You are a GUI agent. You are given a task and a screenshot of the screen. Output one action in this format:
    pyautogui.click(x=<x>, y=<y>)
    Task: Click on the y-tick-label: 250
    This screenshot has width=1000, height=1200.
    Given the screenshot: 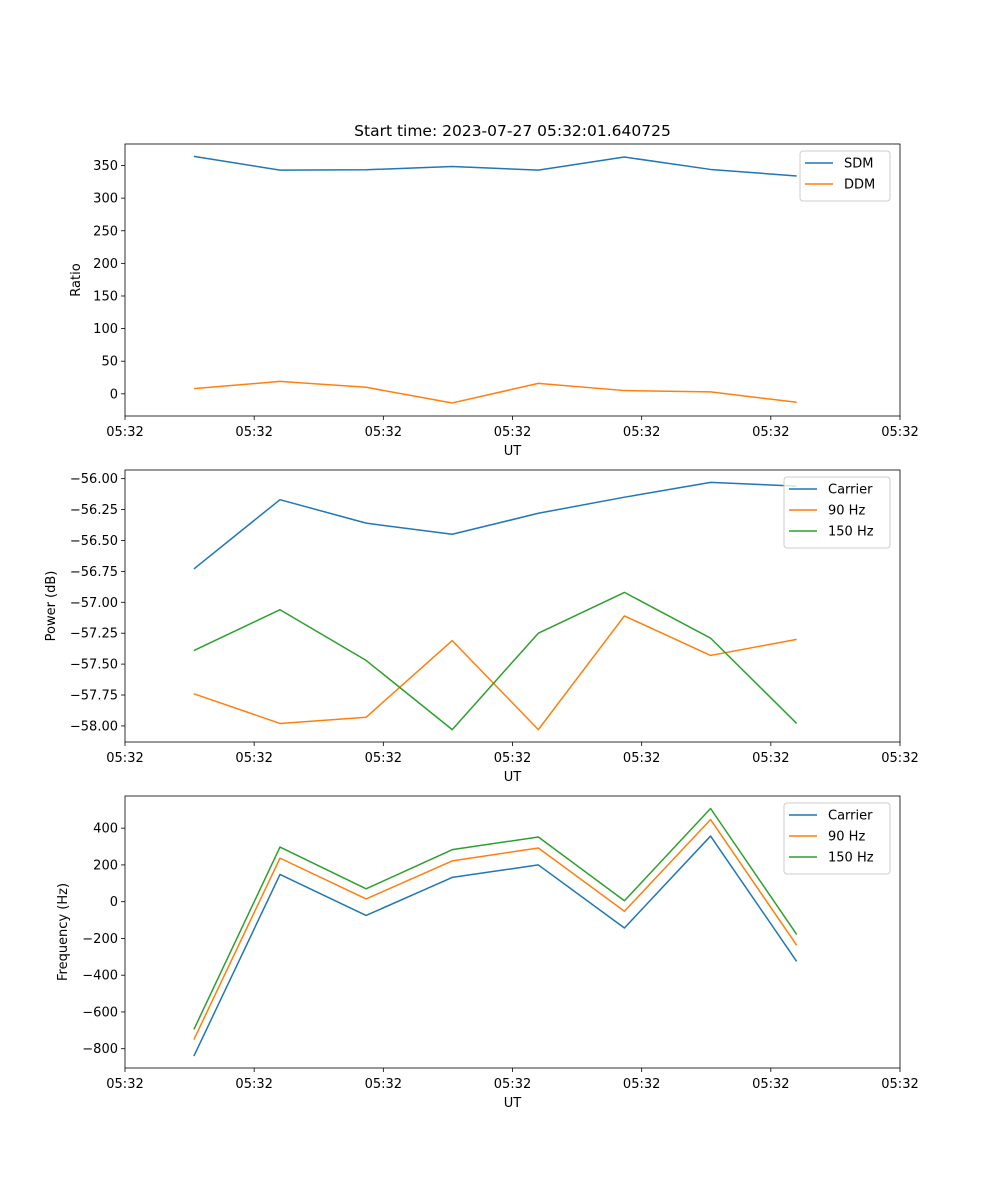 What is the action you would take?
    pyautogui.click(x=105, y=231)
    